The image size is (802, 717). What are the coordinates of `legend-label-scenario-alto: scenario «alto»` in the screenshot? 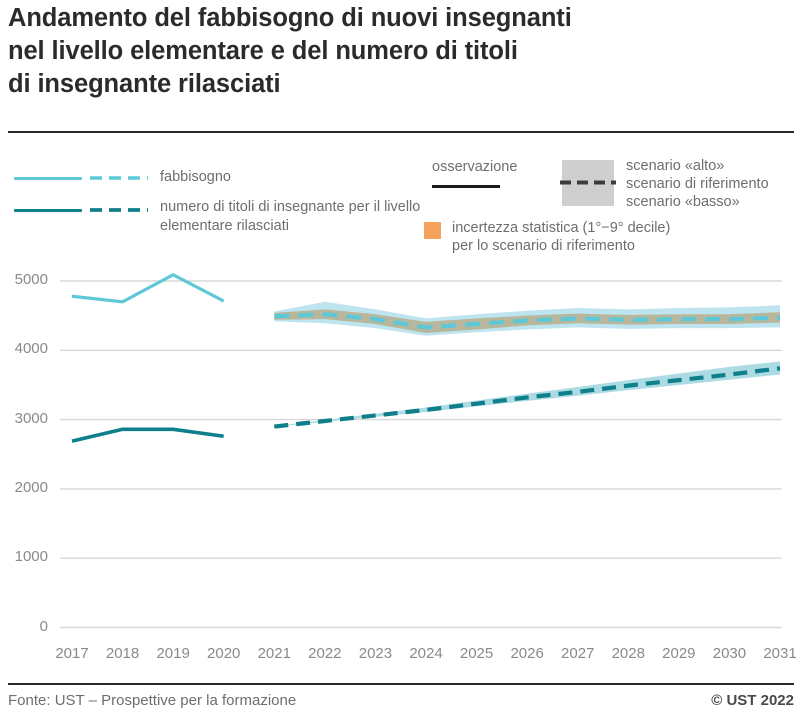 It's located at (675, 166).